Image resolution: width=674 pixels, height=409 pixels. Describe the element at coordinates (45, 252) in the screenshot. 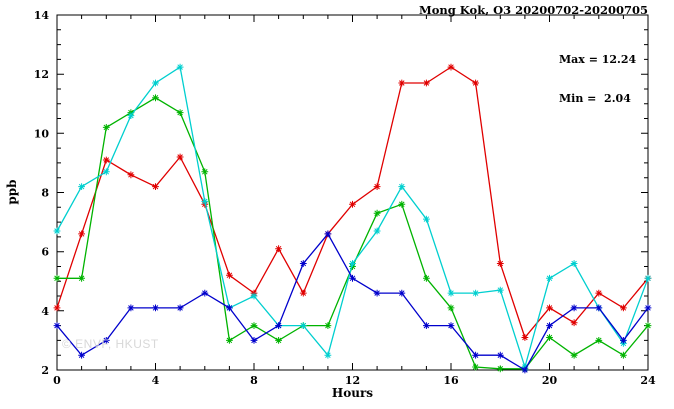

I see `svg-text: 6` at that location.